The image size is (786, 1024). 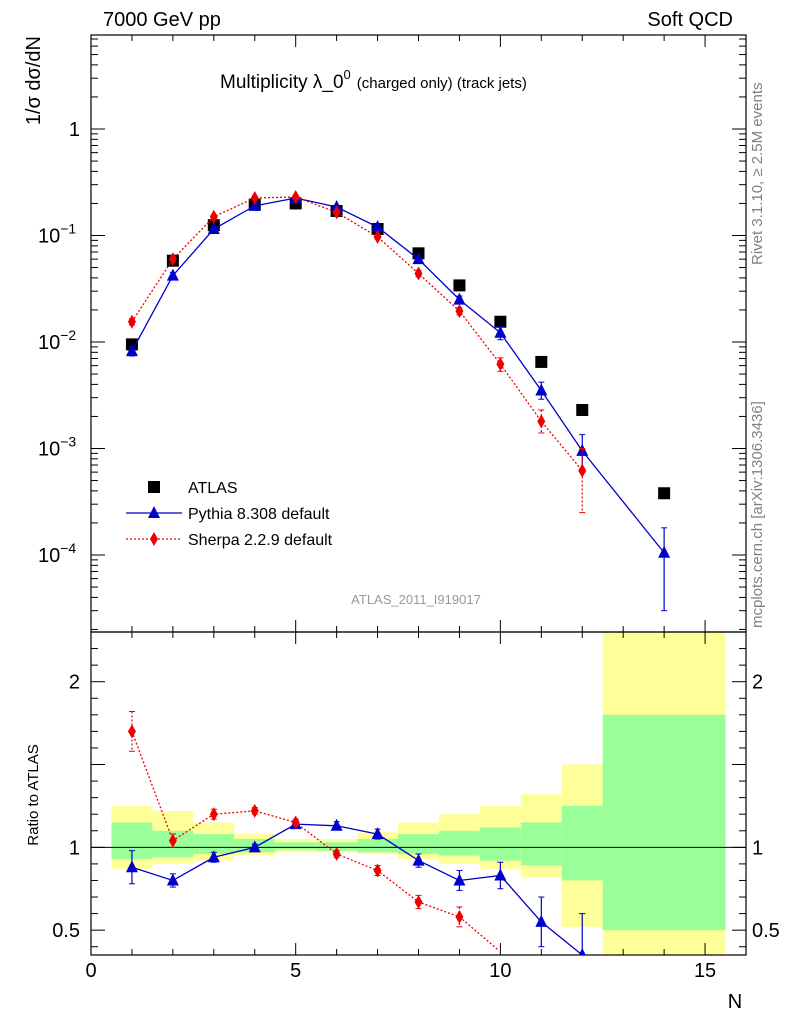 What do you see at coordinates (757, 683) in the screenshot?
I see `ratio-ytick-label-right: 2` at bounding box center [757, 683].